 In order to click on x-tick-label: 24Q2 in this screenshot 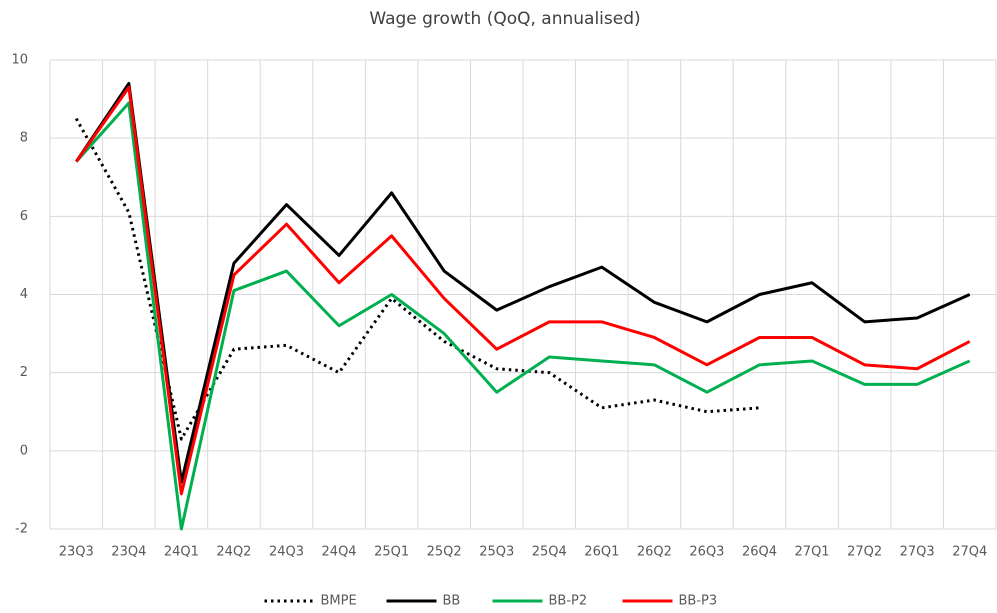, I will do `click(233, 552)`.